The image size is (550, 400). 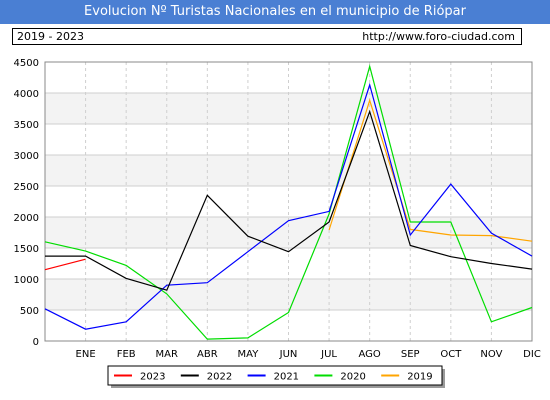 I want to click on info-bar: 2019 - 2023 http://www.foro-ciudad.com, so click(x=267, y=36).